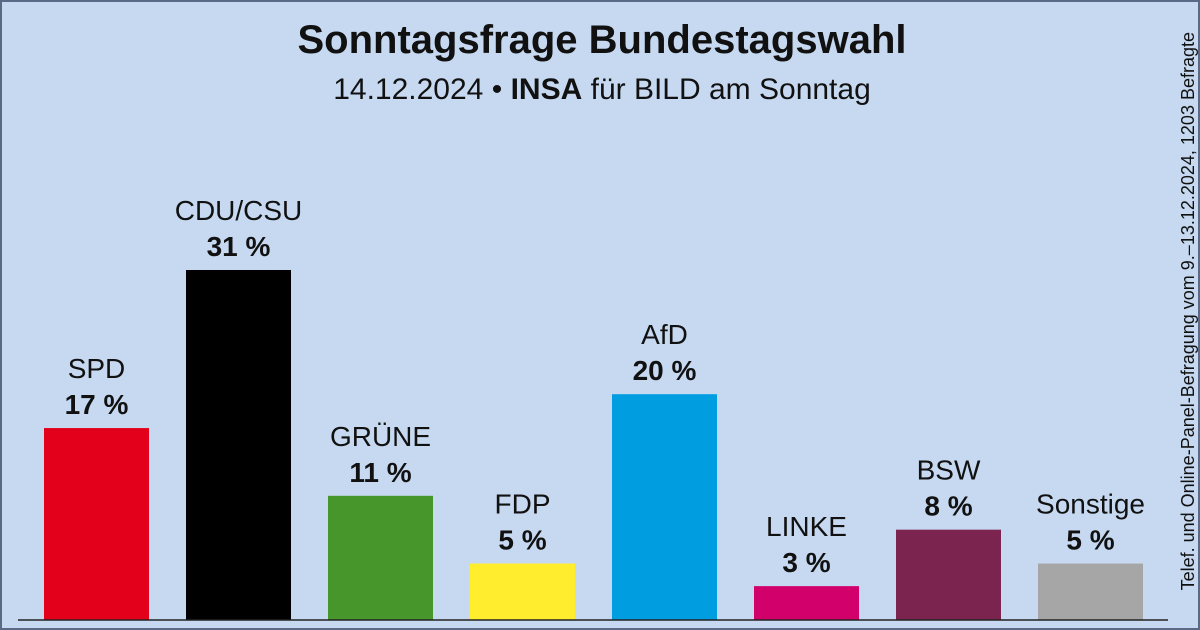 The width and height of the screenshot is (1200, 630). What do you see at coordinates (408, 89) in the screenshot?
I see `subtitle-date: 14.12.2024` at bounding box center [408, 89].